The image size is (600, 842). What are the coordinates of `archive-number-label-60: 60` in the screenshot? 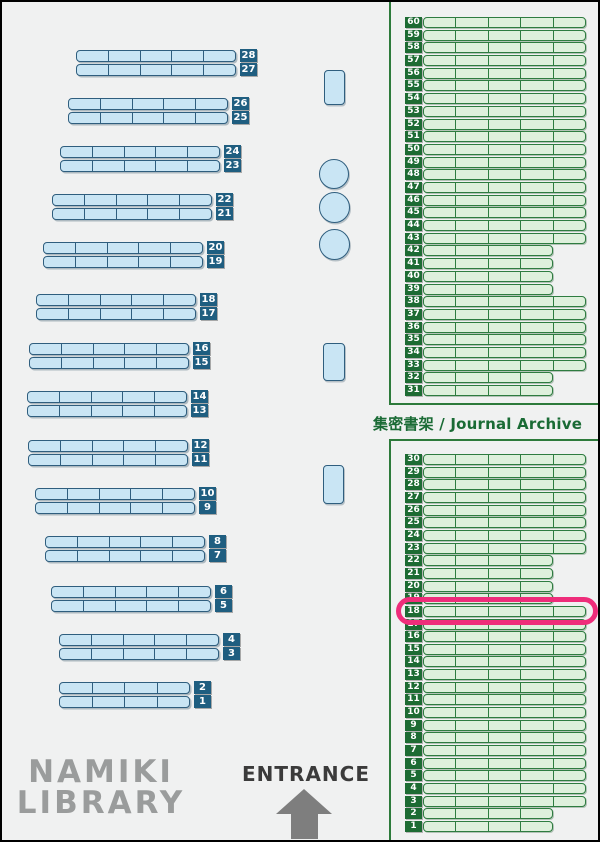 It's located at (413, 22).